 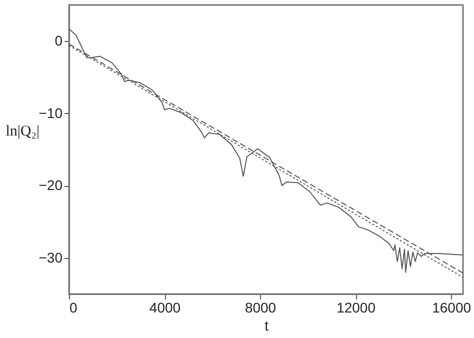 I want to click on x-tick-label: 0, so click(x=74, y=308).